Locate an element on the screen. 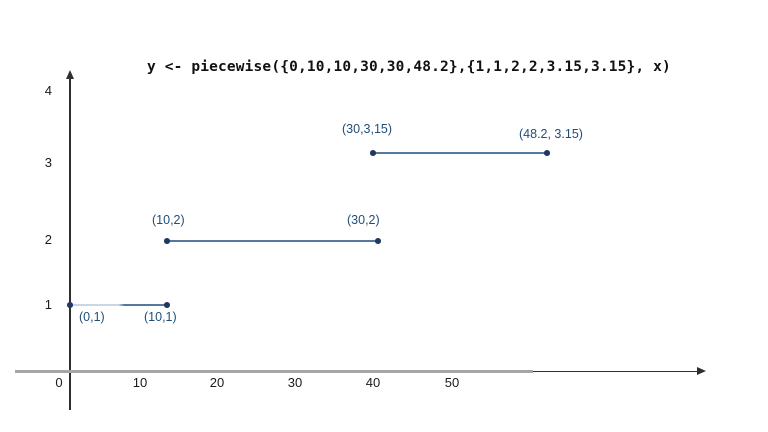  x-tick-label: 10 is located at coordinates (140, 382).